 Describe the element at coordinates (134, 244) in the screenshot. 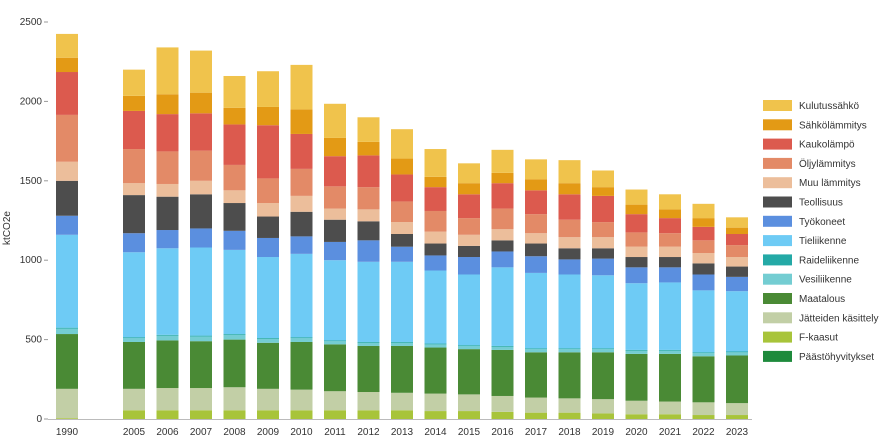

I see `bar-stack-2005` at that location.